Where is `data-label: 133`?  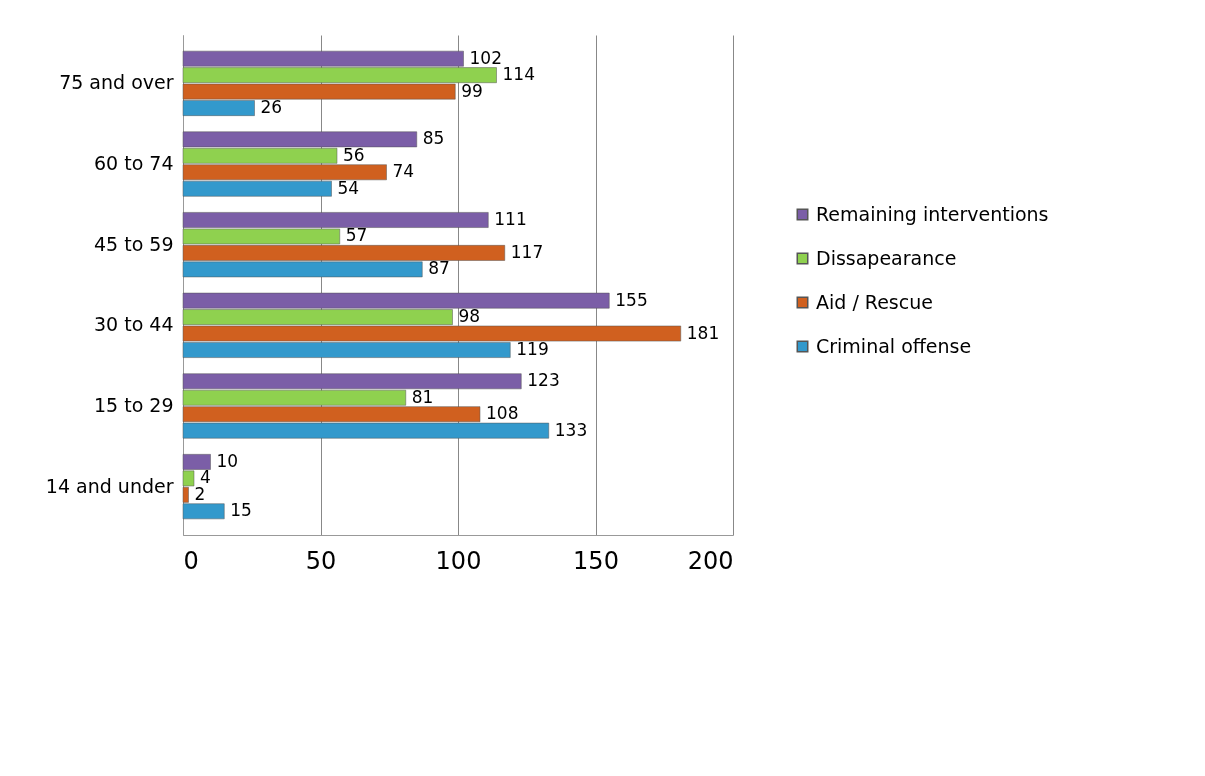
data-label: 133 is located at coordinates (571, 429).